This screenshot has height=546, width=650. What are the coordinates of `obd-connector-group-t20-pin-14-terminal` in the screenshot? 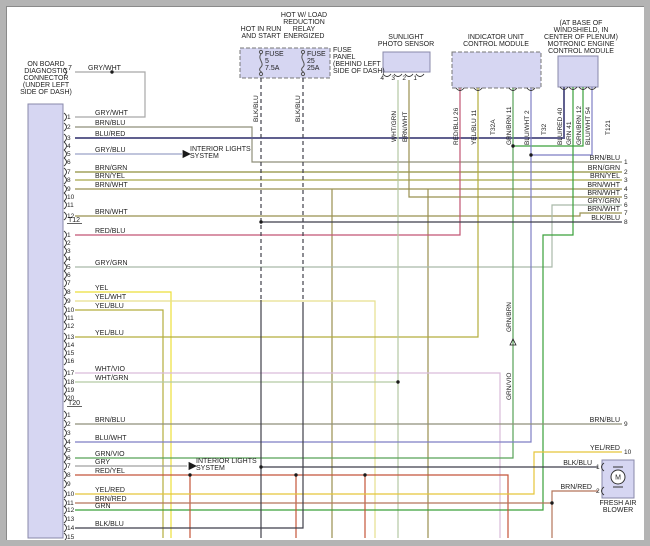 It's located at (65, 345).